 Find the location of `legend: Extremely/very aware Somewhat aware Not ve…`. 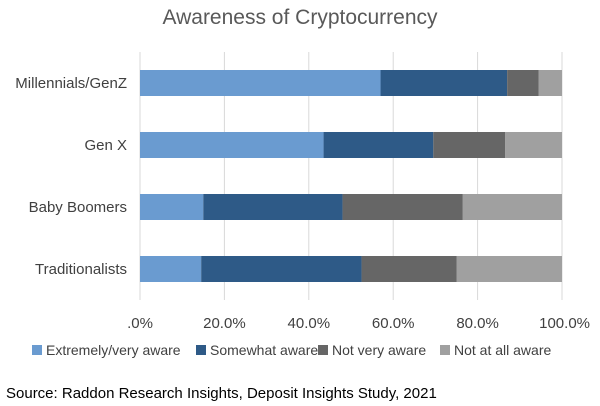

legend: Extremely/very aware Somewhat aware Not ve… is located at coordinates (291, 350).